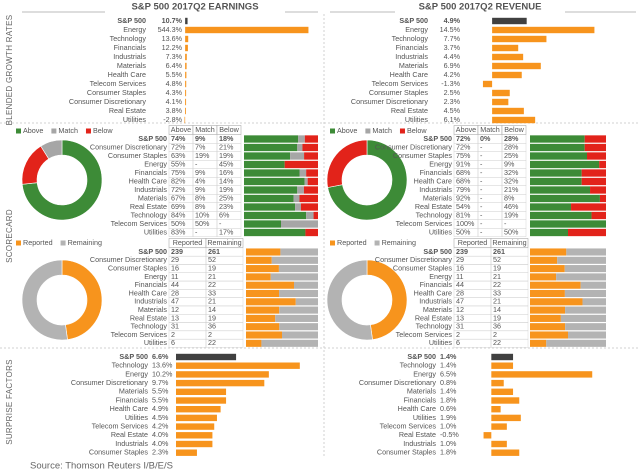 The height and width of the screenshot is (475, 640). What do you see at coordinates (152, 138) in the screenshot?
I see `category-label: S&P 500` at bounding box center [152, 138].